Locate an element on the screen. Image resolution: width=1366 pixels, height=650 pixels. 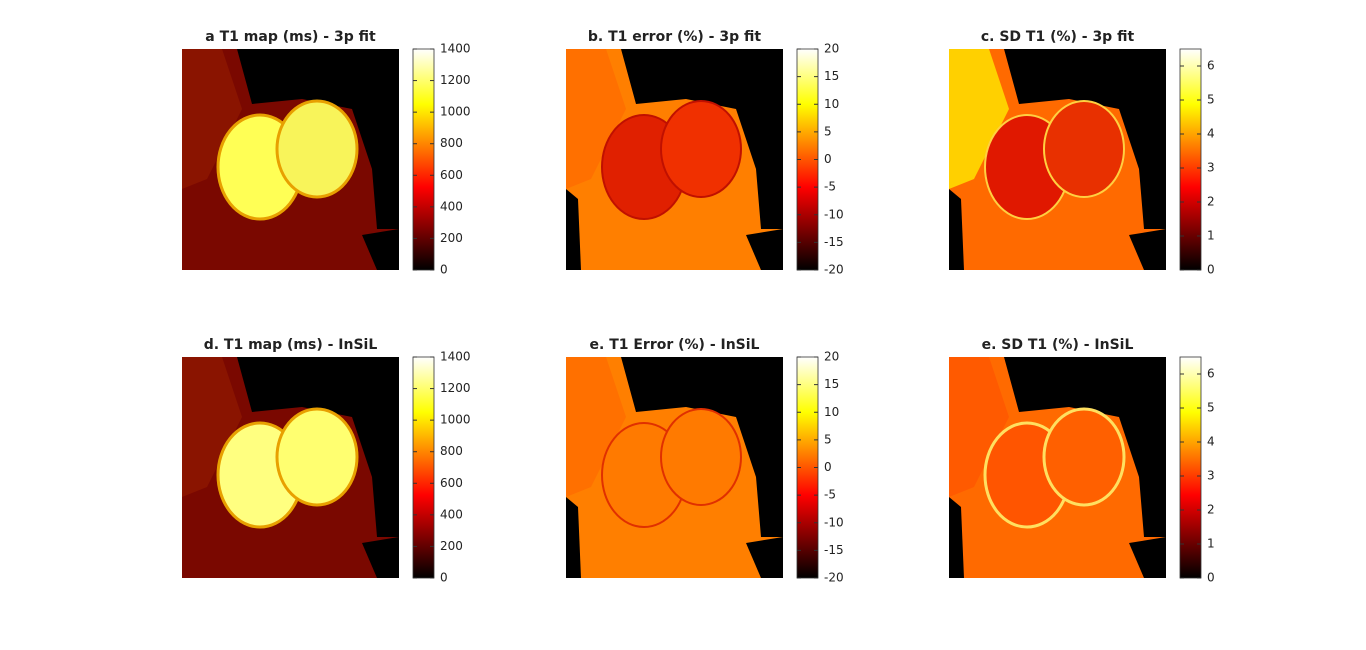
panel-title: a T1 map (ms) - 3p fit is located at coordinates (290, 37).